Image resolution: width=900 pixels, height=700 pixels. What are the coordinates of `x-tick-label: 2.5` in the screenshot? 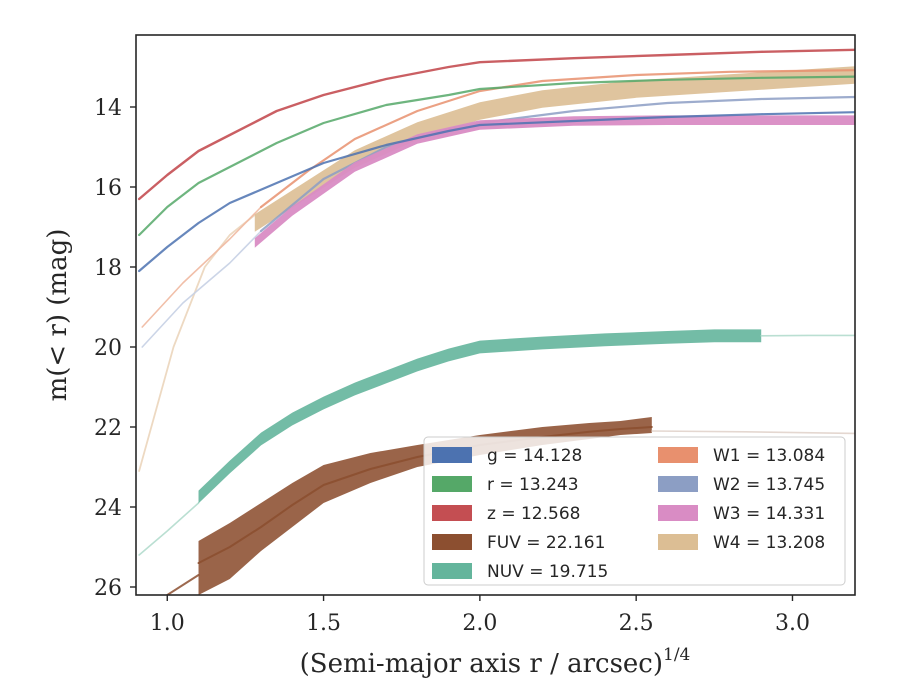 It's located at (636, 623).